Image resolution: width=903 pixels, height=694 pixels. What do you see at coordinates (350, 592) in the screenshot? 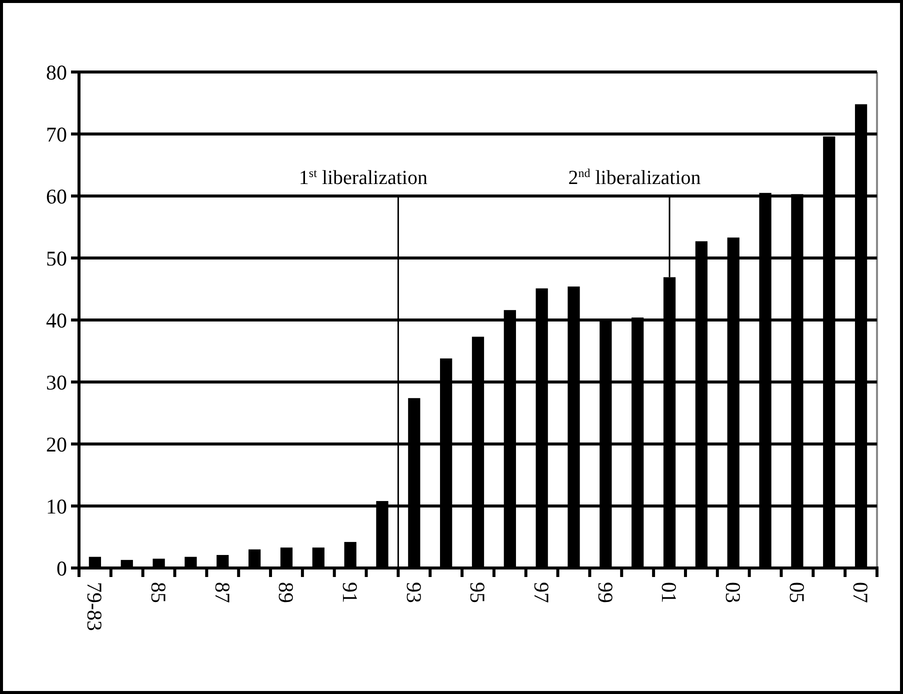
I see `x-tick-label: 91` at bounding box center [350, 592].